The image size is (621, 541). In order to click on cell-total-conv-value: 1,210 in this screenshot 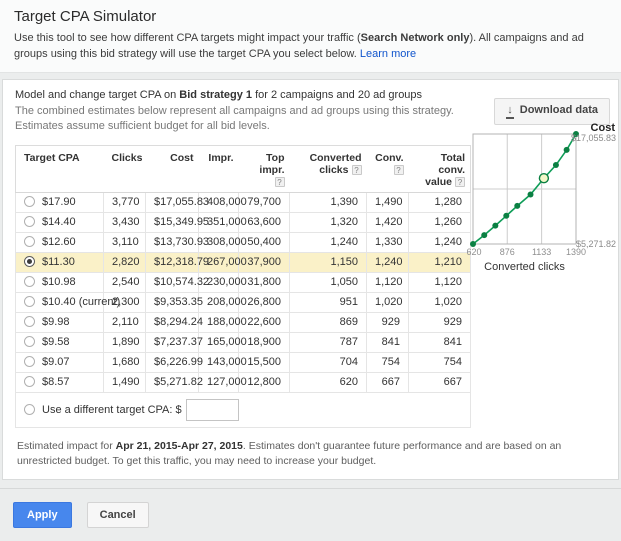, I will do `click(439, 262)`.